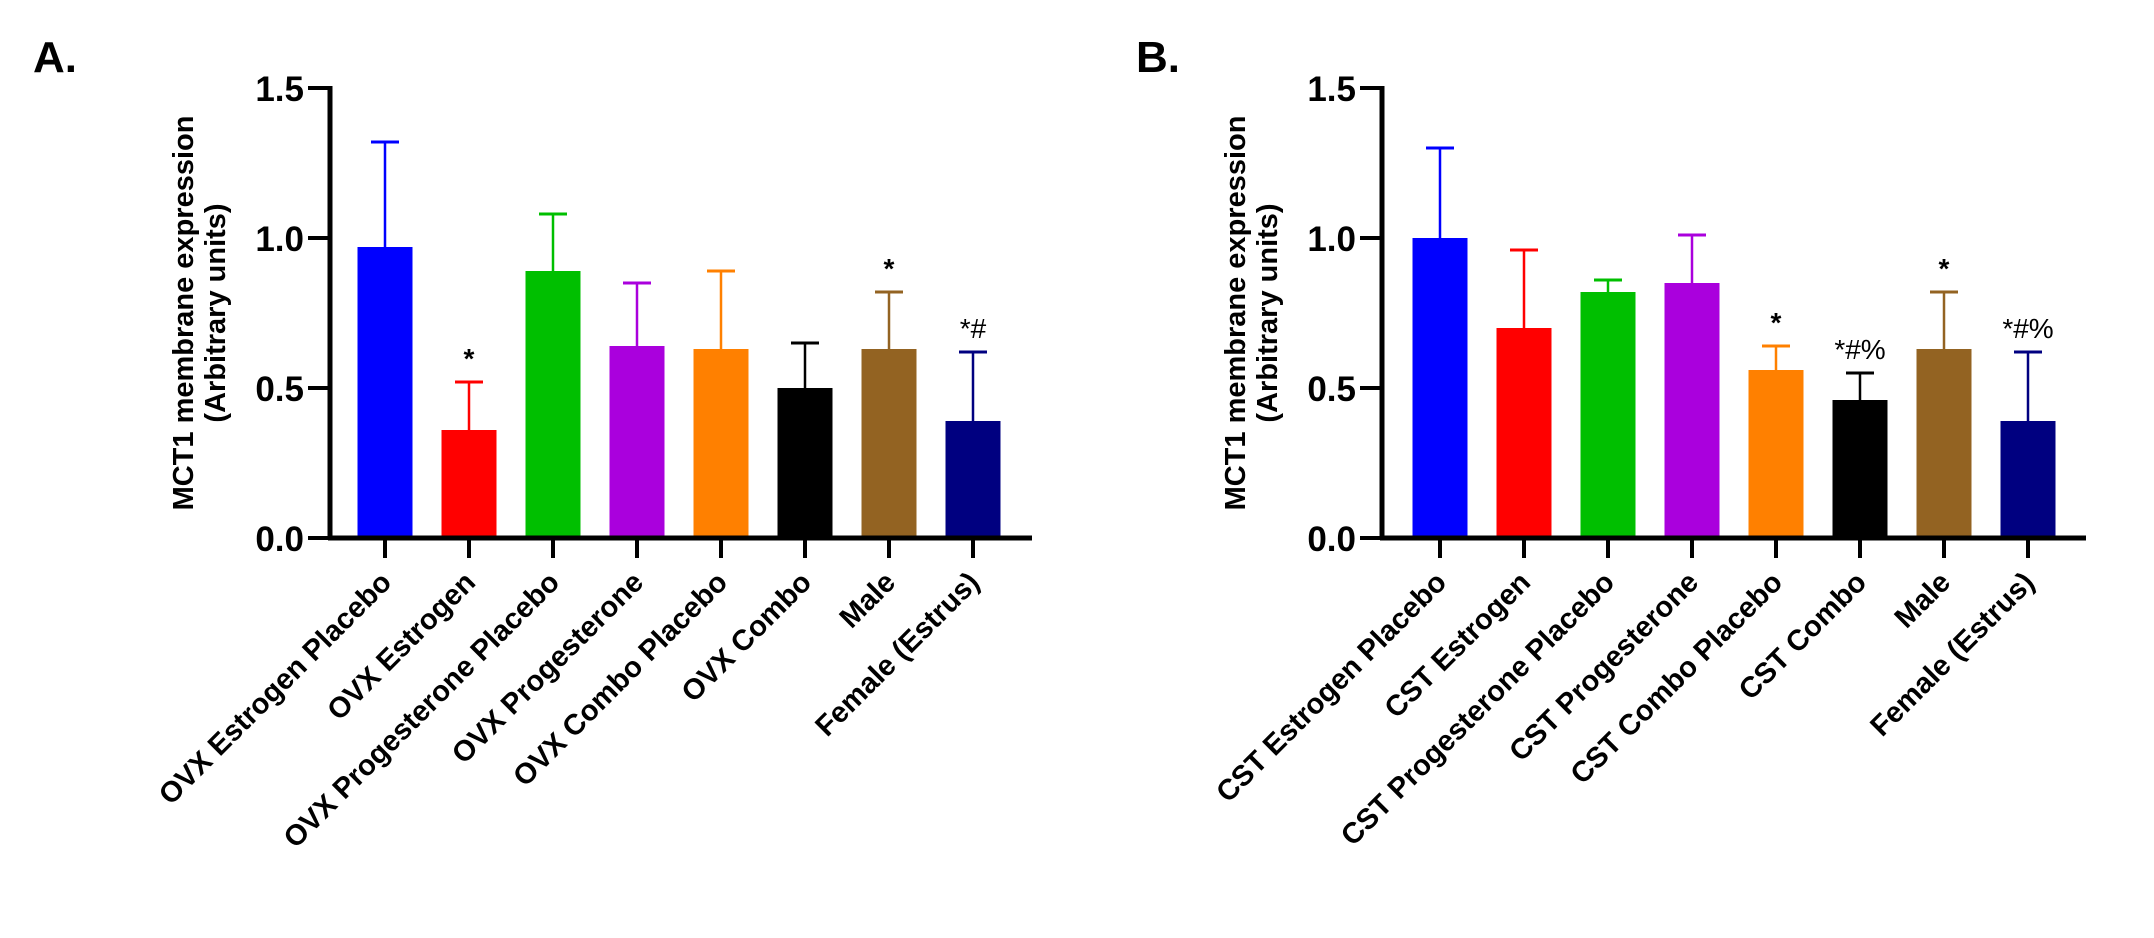  What do you see at coordinates (1158, 57) in the screenshot?
I see `panel-letter: B.` at bounding box center [1158, 57].